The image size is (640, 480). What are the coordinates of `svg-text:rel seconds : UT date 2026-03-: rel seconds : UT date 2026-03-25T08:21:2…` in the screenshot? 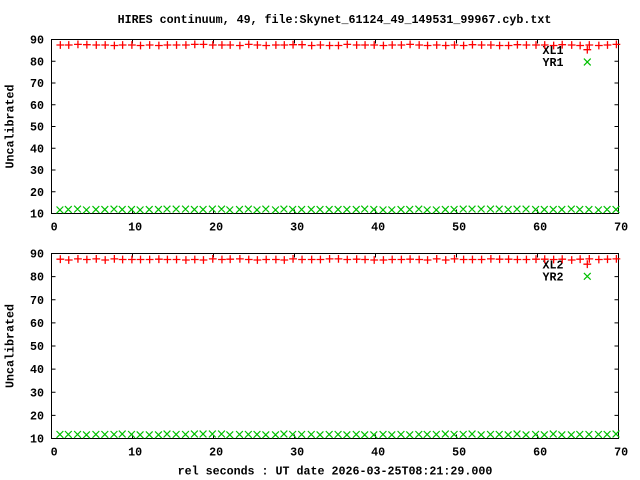 It's located at (335, 472).